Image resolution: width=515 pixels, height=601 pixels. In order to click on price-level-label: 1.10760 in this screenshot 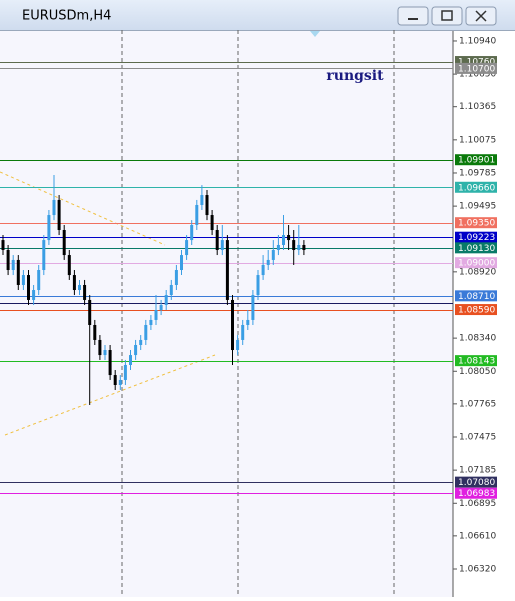, I will do `click(476, 63)`.